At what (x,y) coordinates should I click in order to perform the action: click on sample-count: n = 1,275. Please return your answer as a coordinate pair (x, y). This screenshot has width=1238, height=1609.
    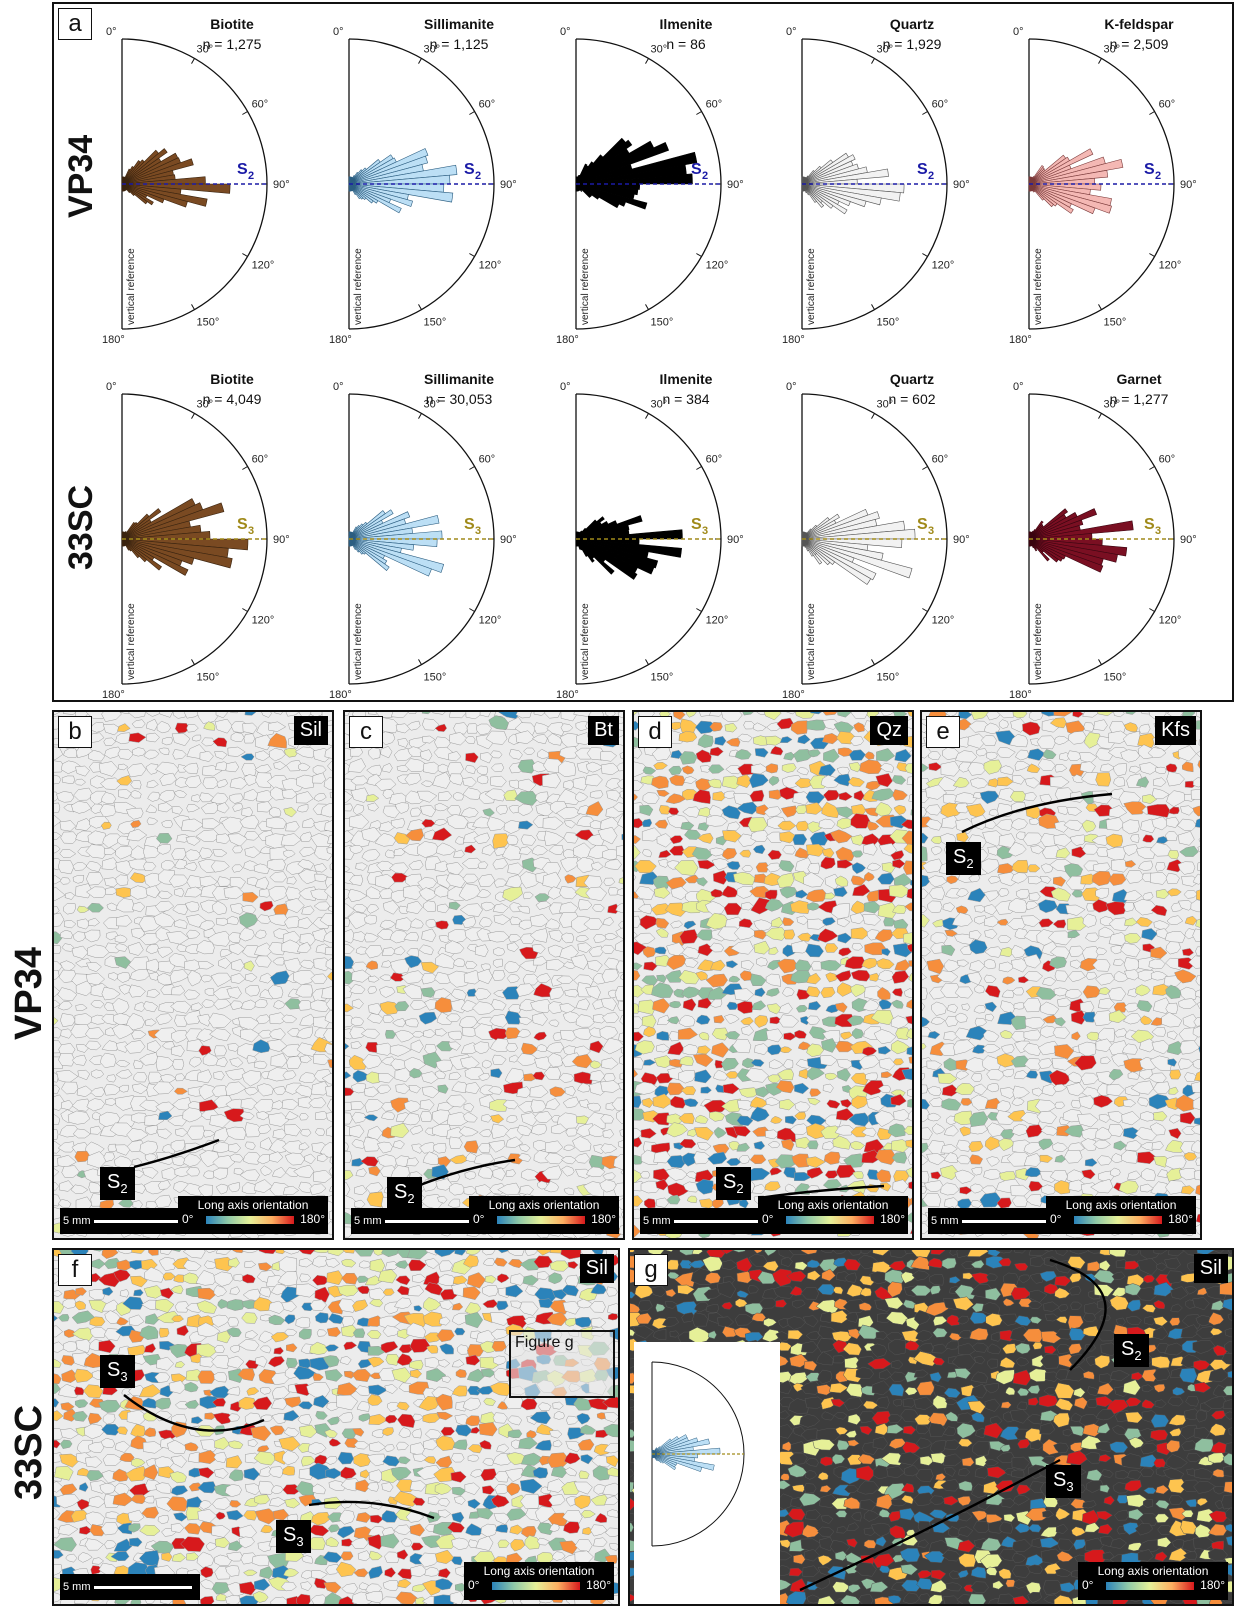
    Looking at the image, I should click on (232, 44).